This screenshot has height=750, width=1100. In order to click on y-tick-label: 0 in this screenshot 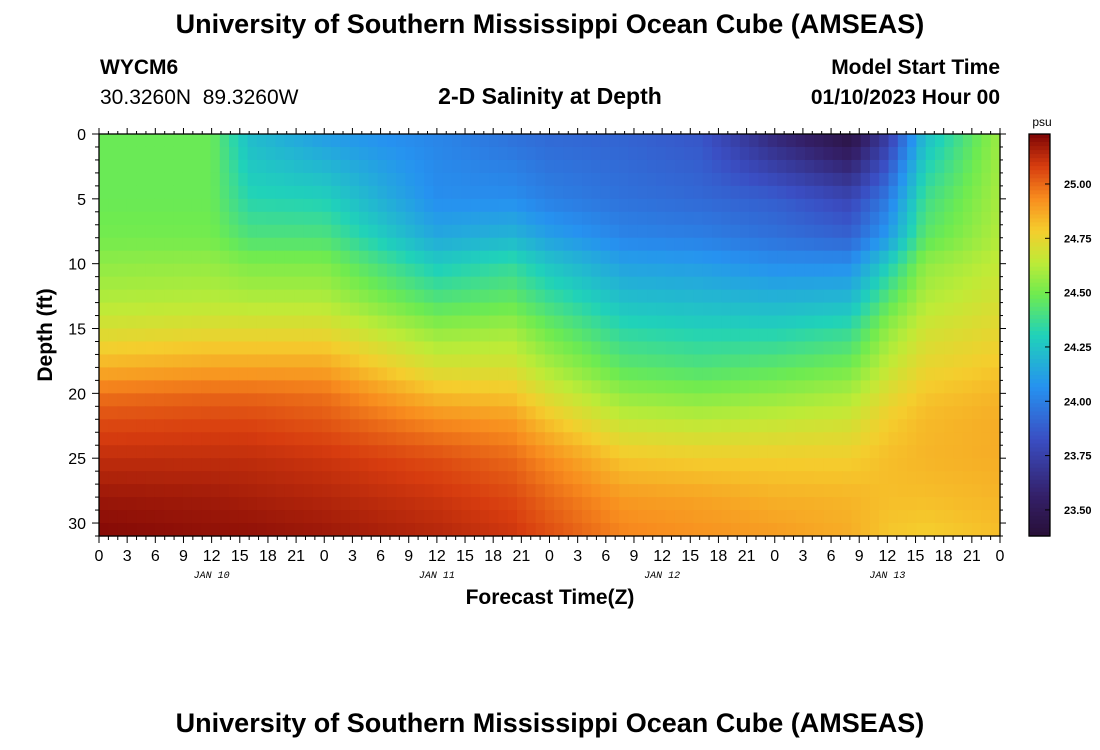, I will do `click(81, 135)`.